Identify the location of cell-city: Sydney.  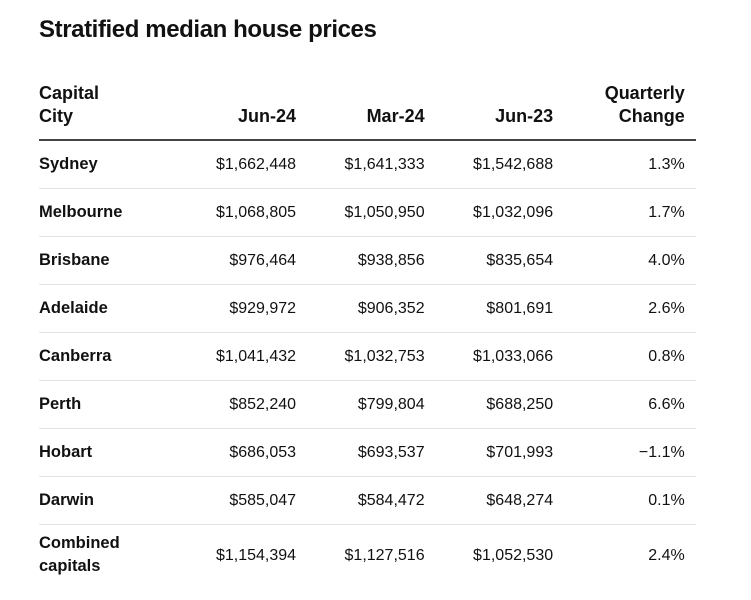
(103, 164).